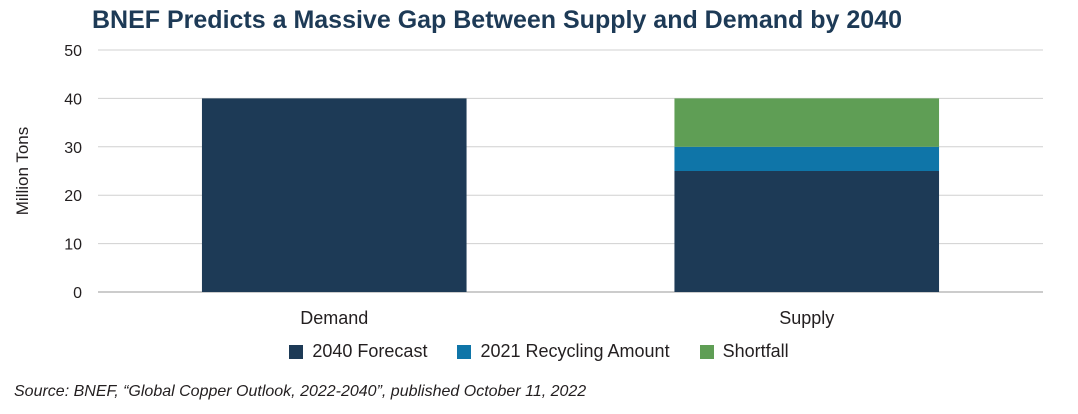  Describe the element at coordinates (464, 351) in the screenshot. I see `legend-swatch-recycling` at that location.